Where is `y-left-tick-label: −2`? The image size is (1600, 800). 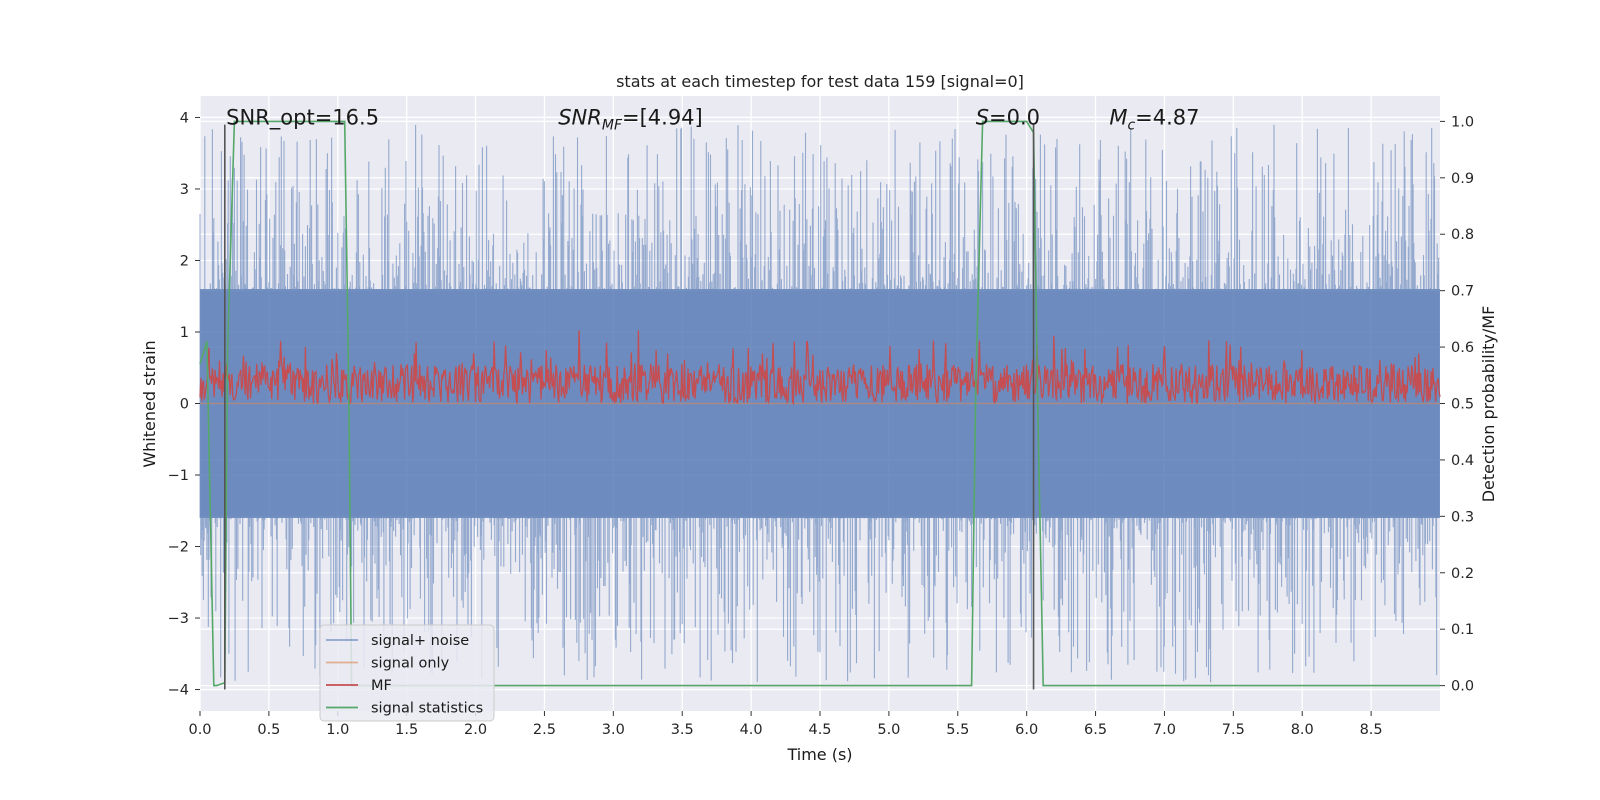
y-left-tick-label: −2 is located at coordinates (178, 548).